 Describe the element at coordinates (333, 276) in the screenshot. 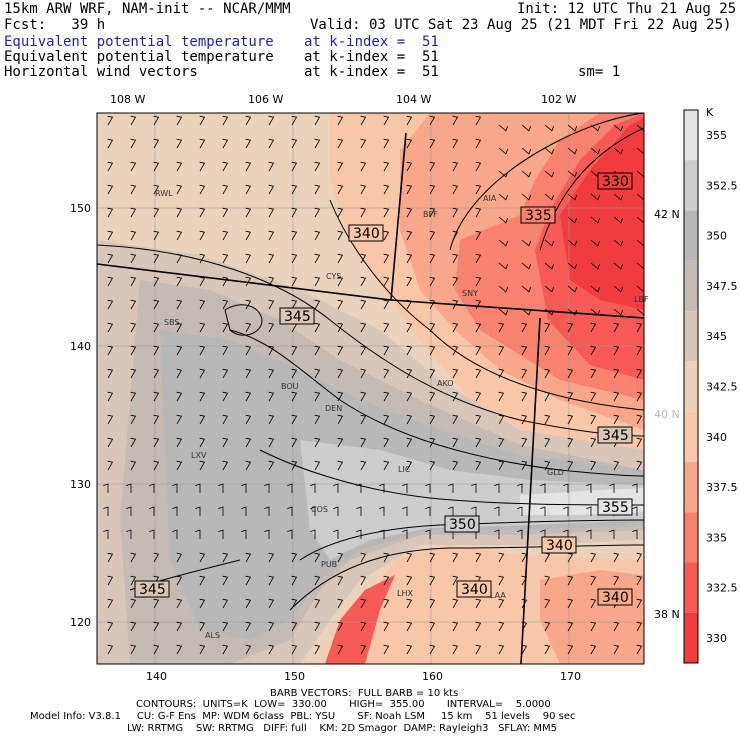

I see `station-cys: CYS` at that location.